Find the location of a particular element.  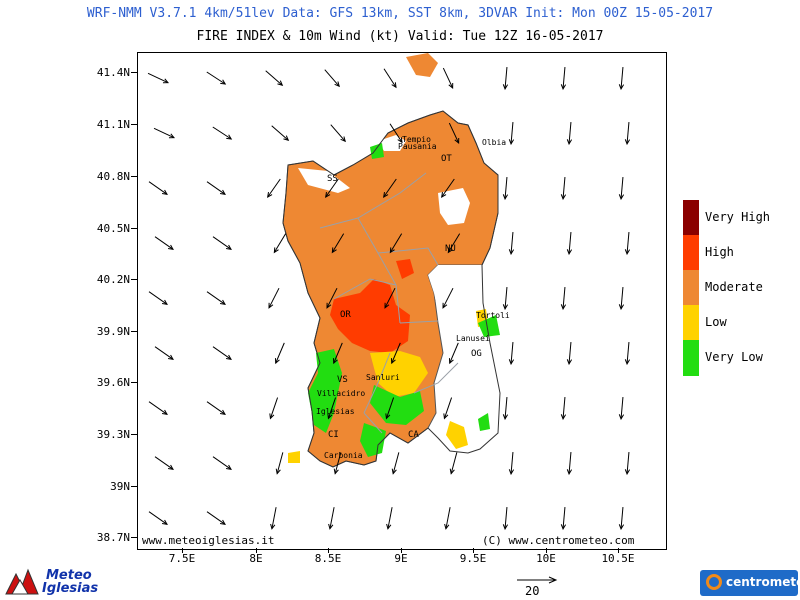

place-label: Carbonia is located at coordinates (343, 455).